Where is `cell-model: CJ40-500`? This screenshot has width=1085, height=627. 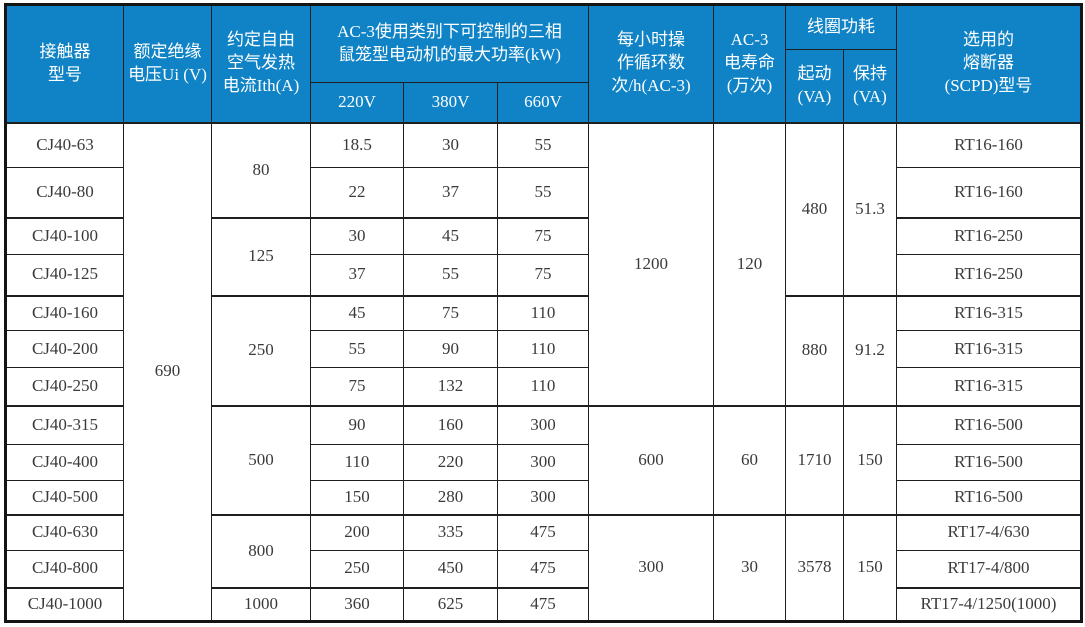 cell-model: CJ40-500 is located at coordinates (64, 498).